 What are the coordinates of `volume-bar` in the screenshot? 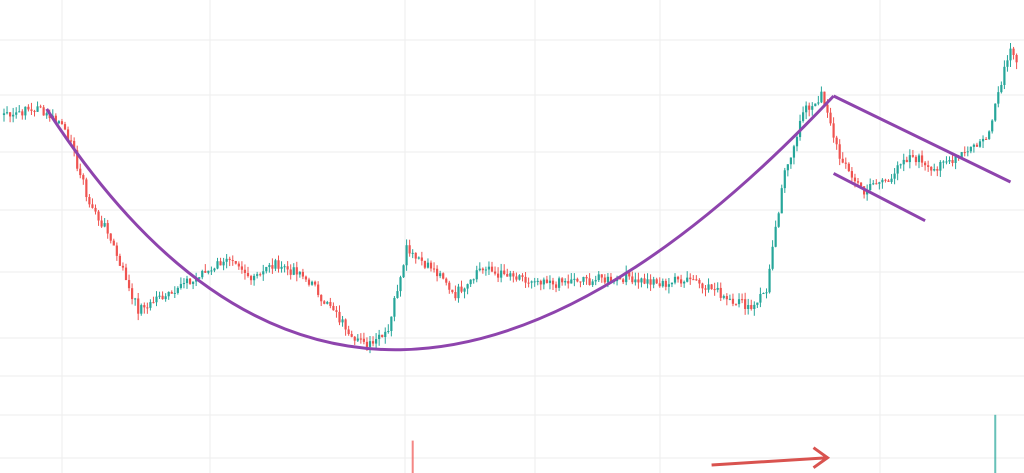 It's located at (412, 456).